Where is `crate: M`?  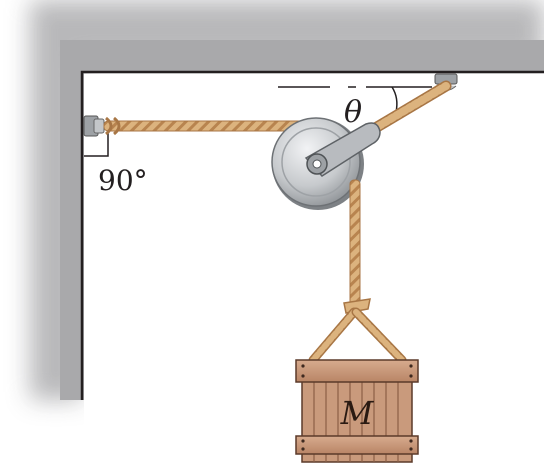
crate: M is located at coordinates (357, 411).